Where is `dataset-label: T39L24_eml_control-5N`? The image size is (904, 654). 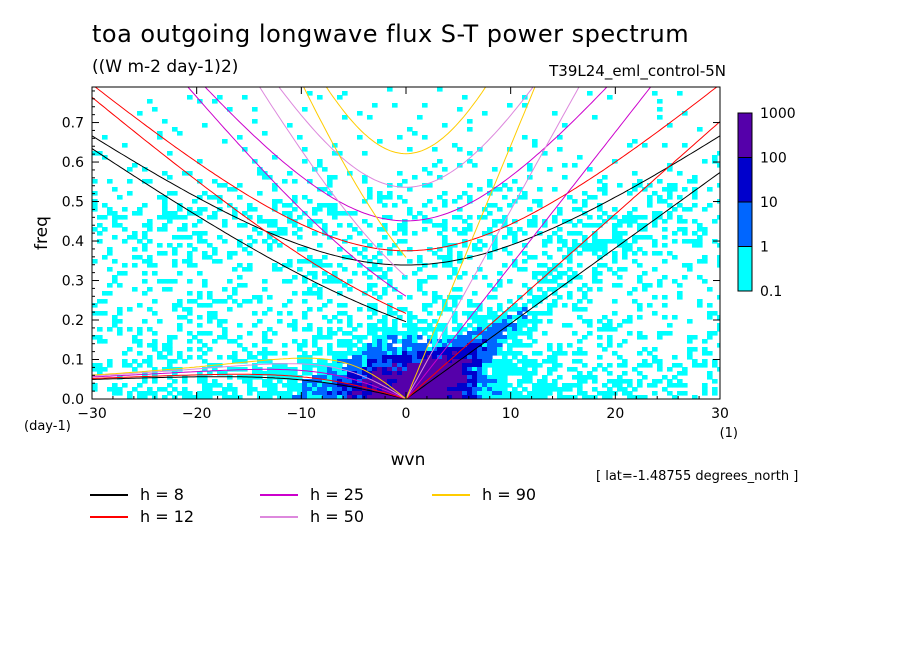 dataset-label: T39L24_eml_control-5N is located at coordinates (637, 71).